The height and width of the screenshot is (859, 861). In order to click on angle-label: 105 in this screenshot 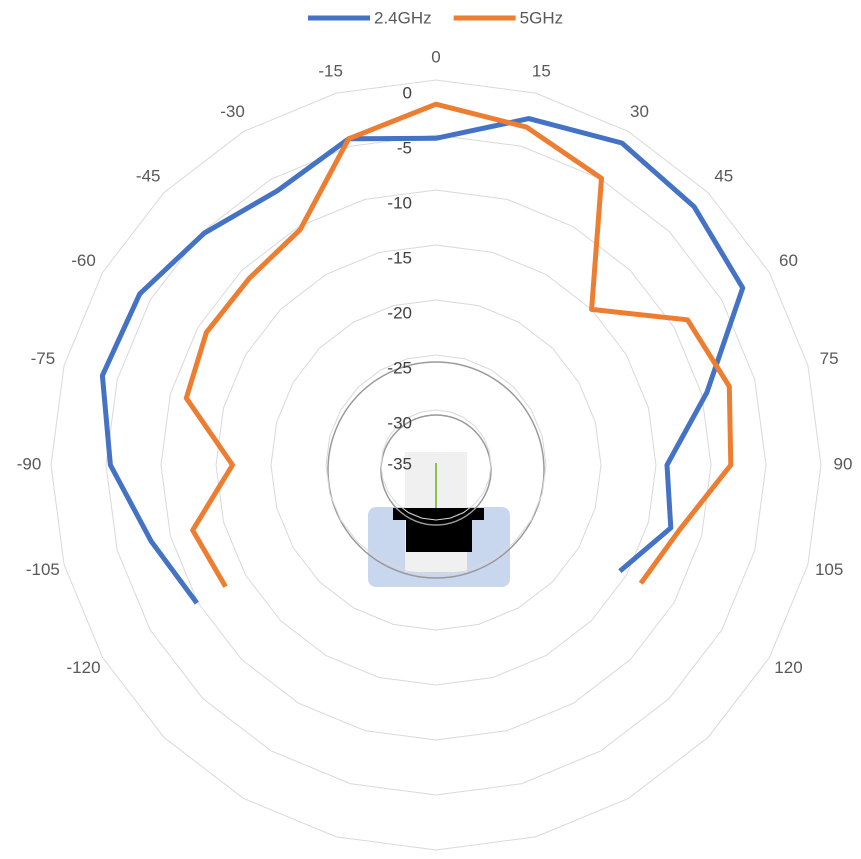, I will do `click(829, 569)`.